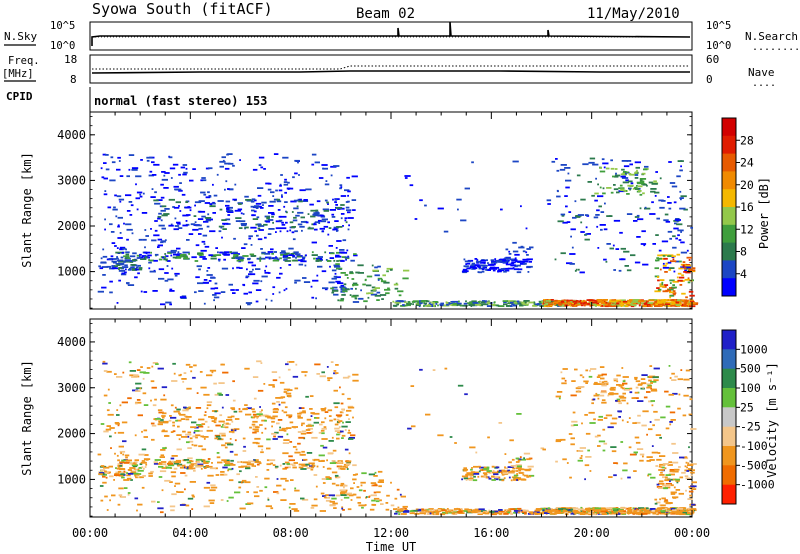  Describe the element at coordinates (71, 272) in the screenshot. I see `y-tick-label: 1000` at that location.